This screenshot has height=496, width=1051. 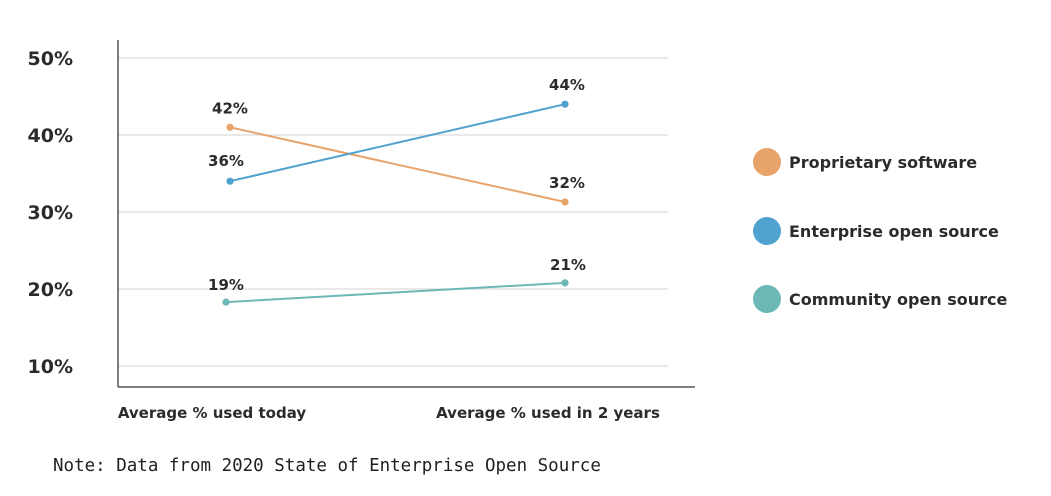 What do you see at coordinates (212, 413) in the screenshot?
I see `x-category-label: Average % used today` at bounding box center [212, 413].